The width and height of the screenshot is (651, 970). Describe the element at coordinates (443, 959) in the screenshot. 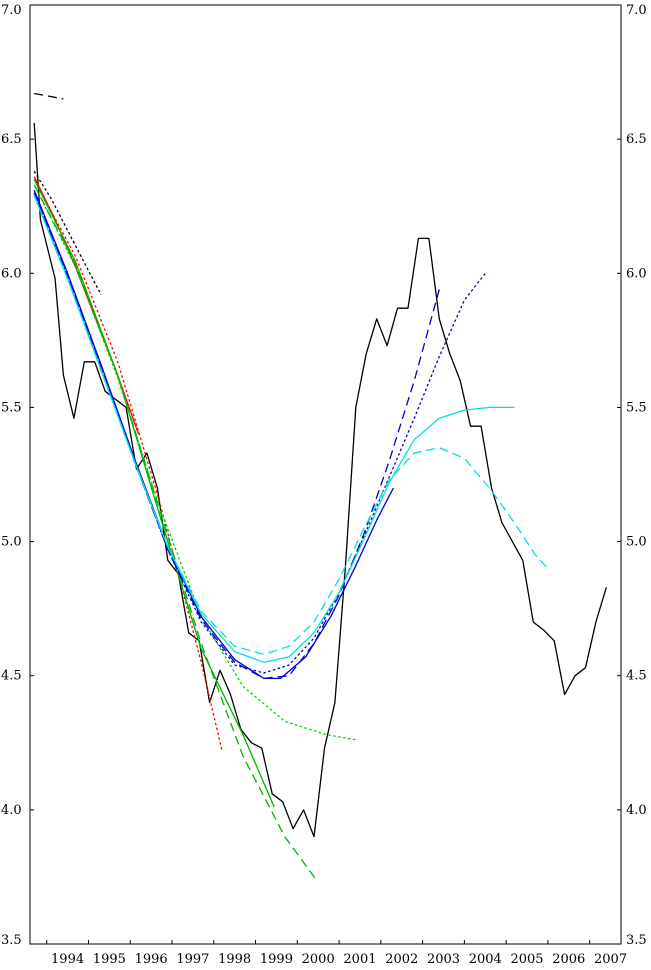

I see `x-tick-label: 2003` at that location.